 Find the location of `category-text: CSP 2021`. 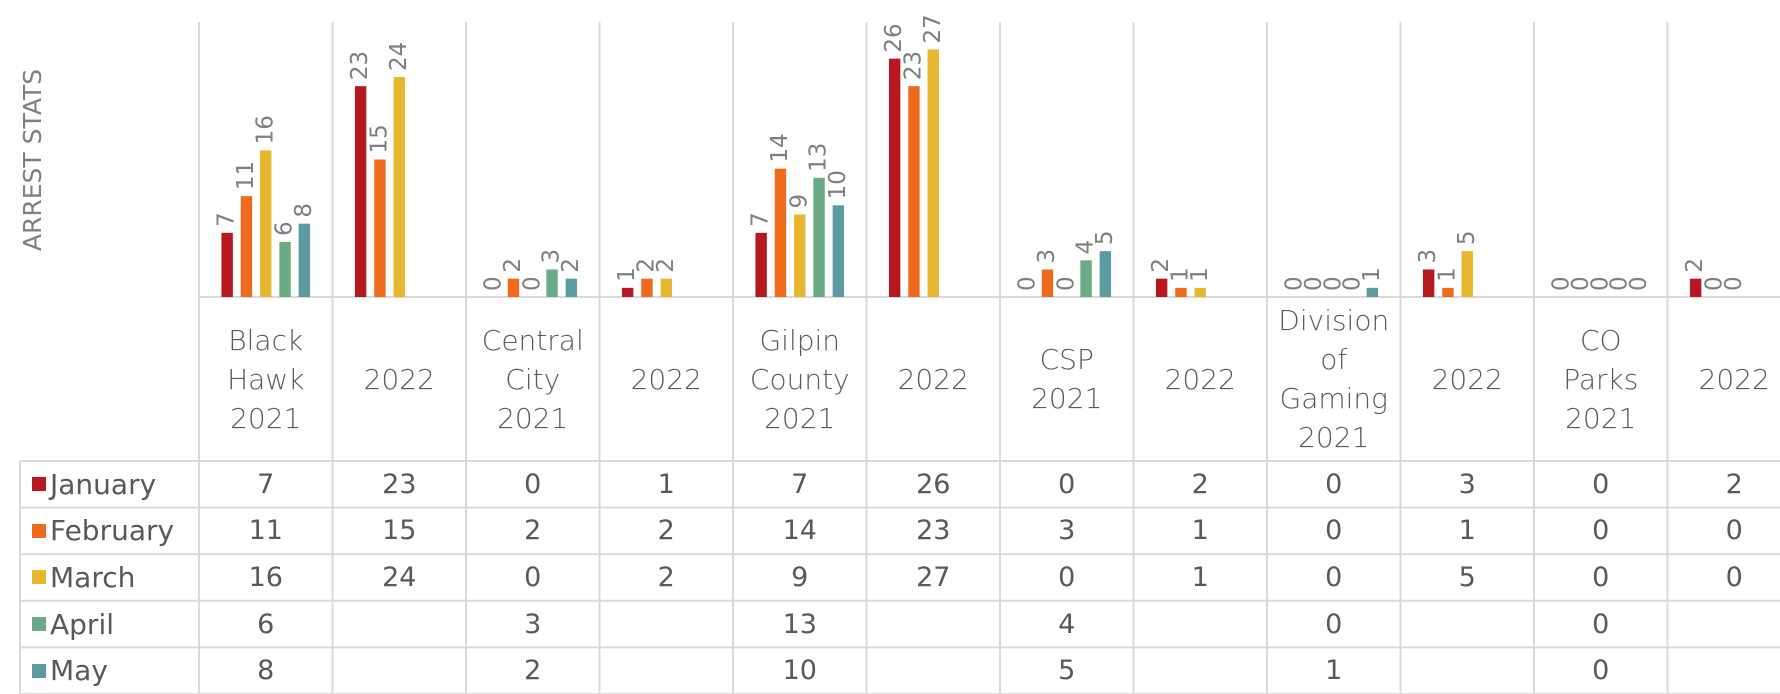

category-text: CSP 2021 is located at coordinates (1067, 379).